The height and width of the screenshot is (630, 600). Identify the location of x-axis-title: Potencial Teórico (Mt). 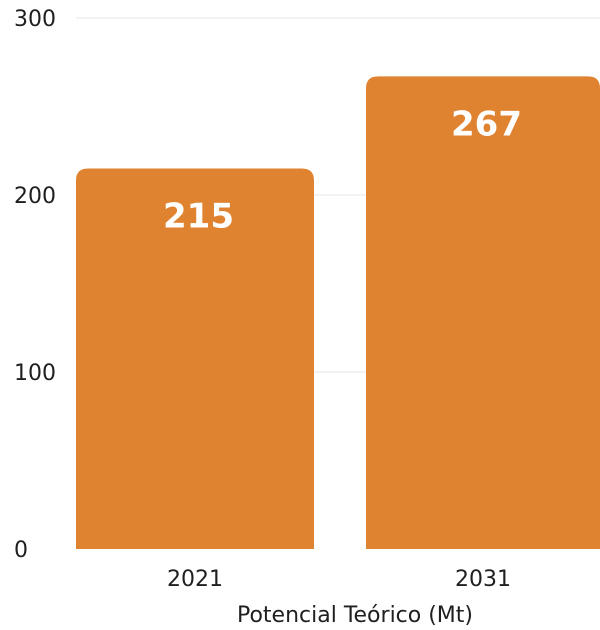
(355, 615).